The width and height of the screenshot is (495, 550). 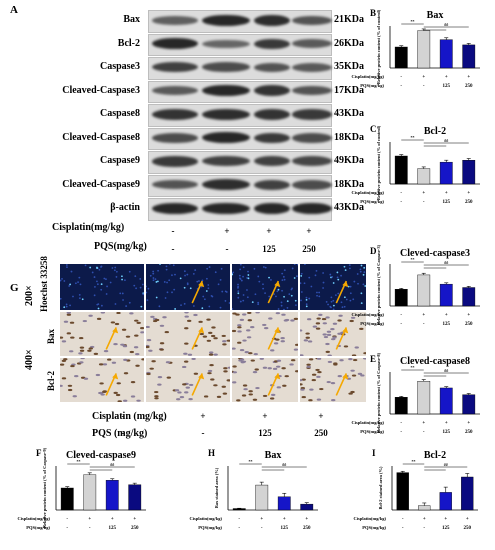 What do you see at coordinates (401, 202) in the screenshot?
I see `chart-pqs-mark: -` at bounding box center [401, 202].